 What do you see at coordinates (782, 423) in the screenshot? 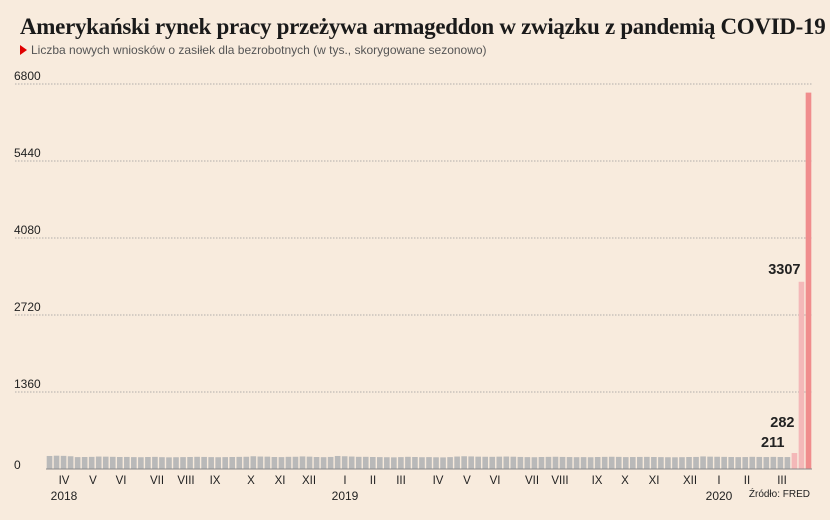
I see `data-label: 282` at bounding box center [782, 423].